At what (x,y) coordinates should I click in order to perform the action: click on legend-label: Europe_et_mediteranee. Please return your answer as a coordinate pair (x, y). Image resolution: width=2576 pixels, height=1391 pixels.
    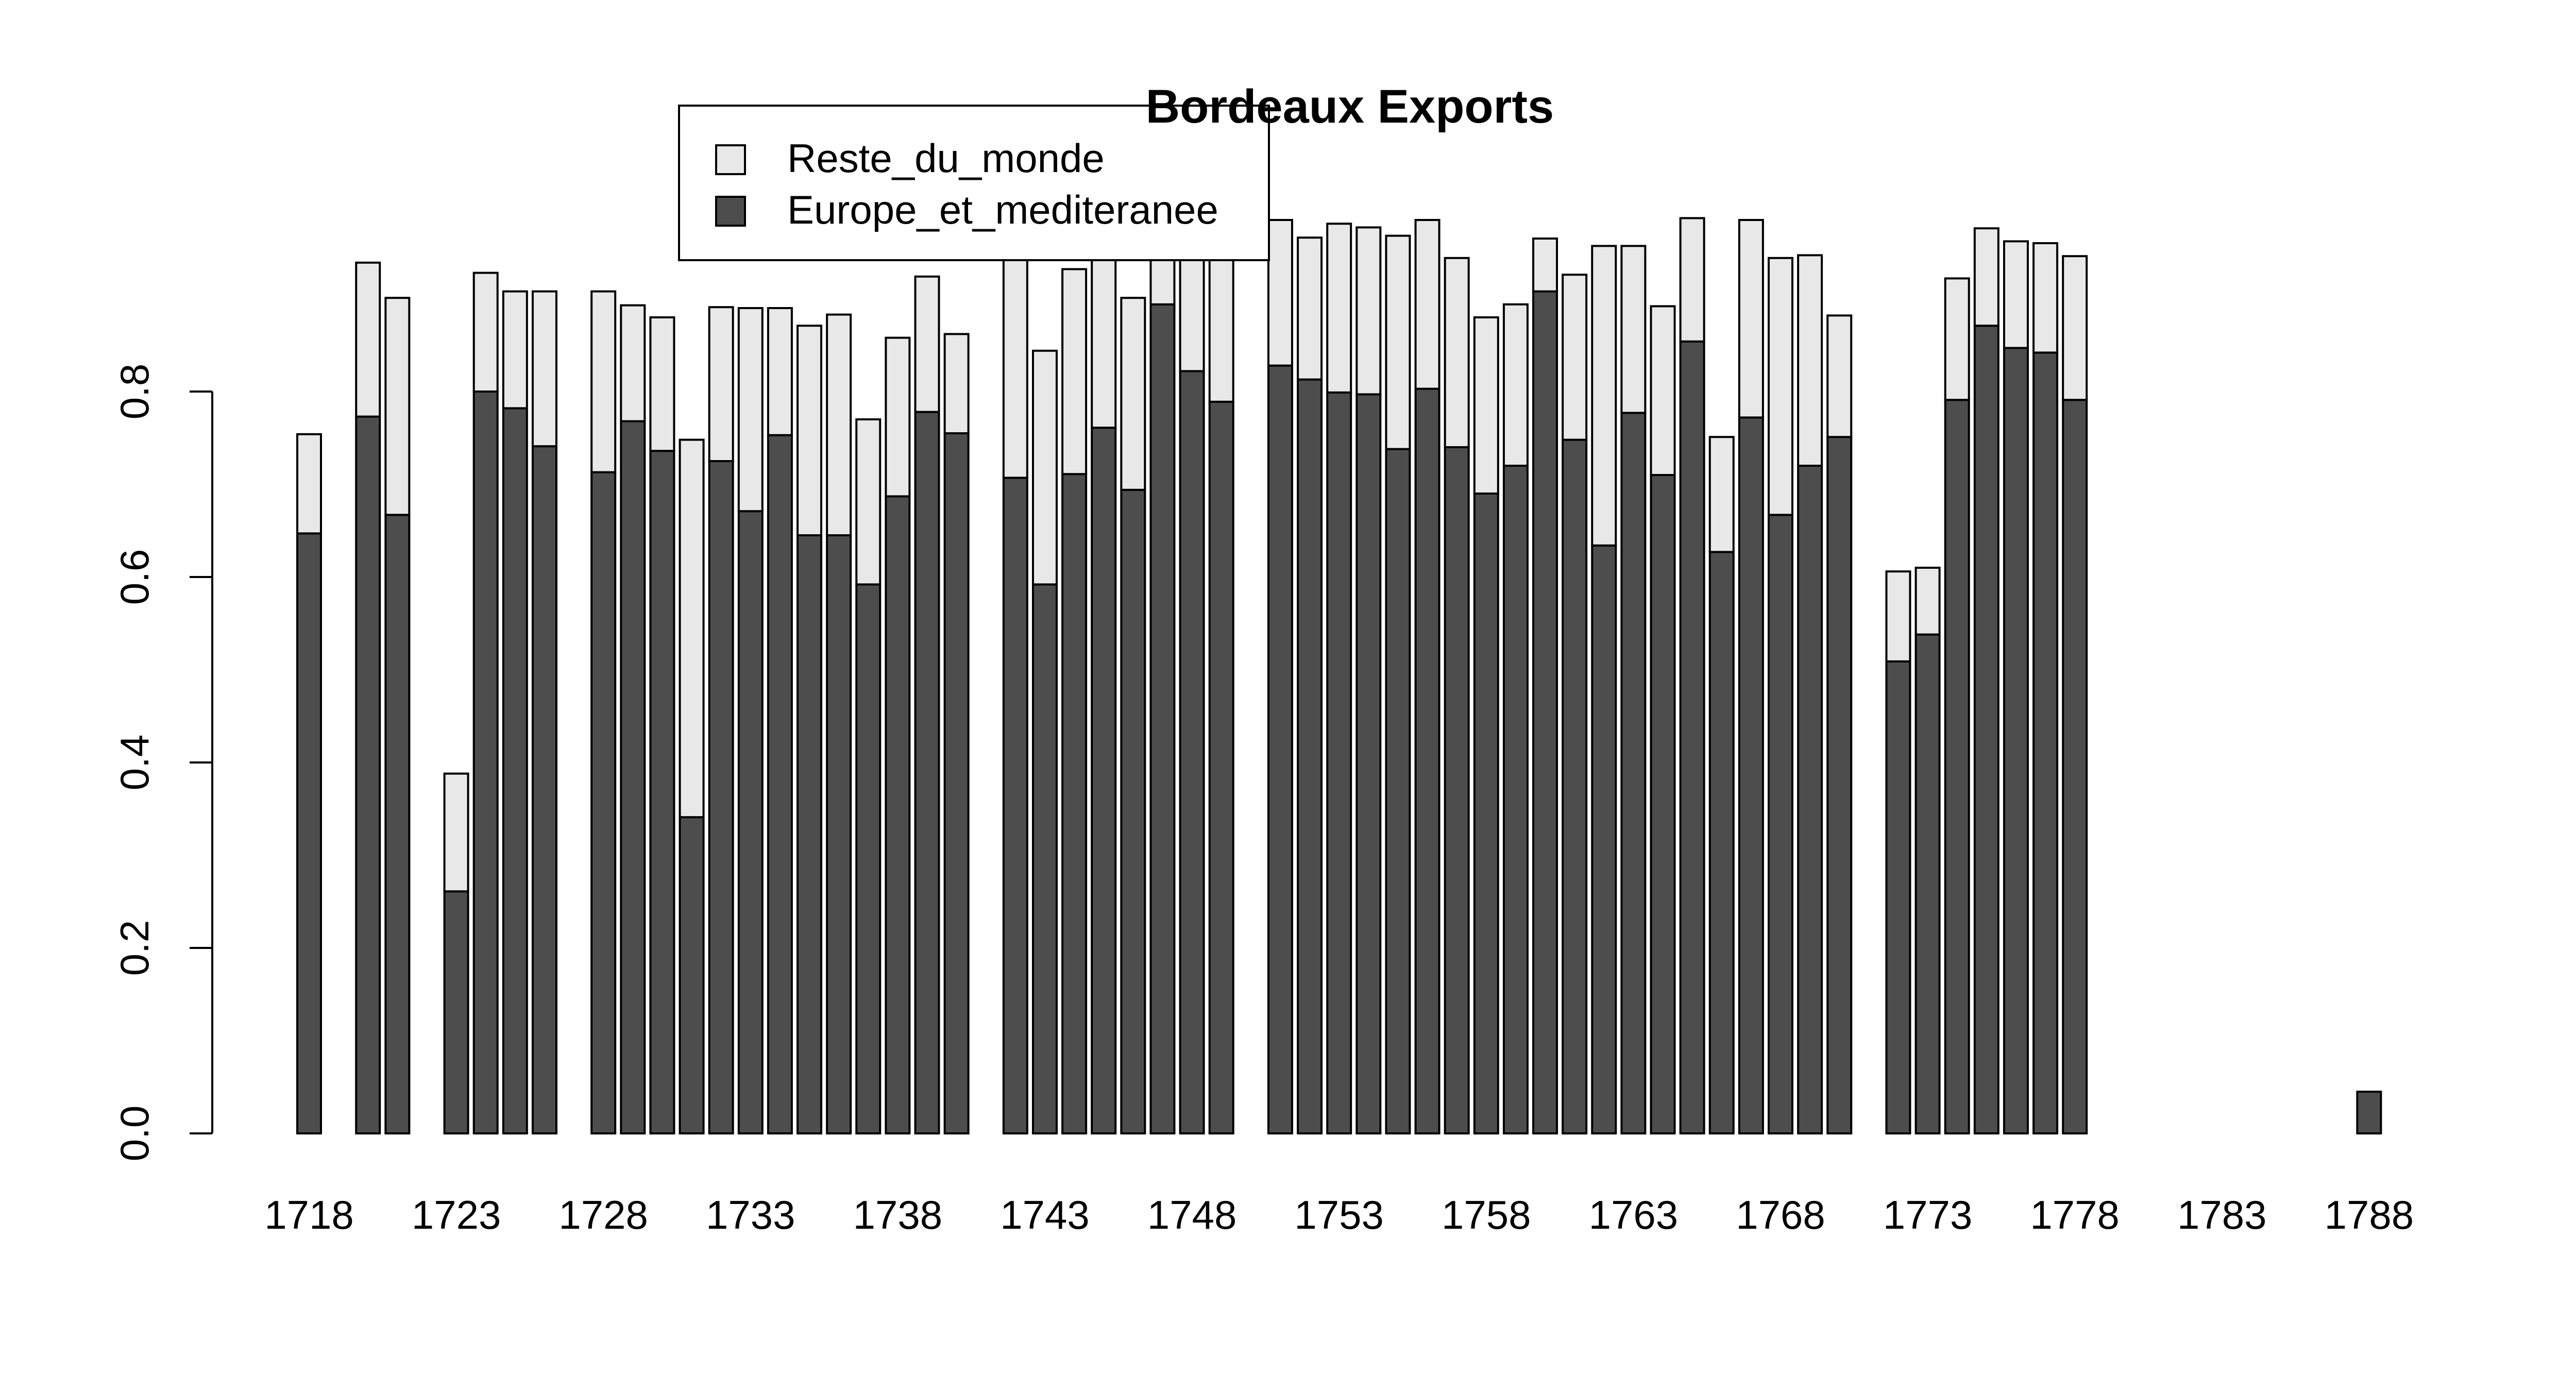
    Looking at the image, I should click on (1003, 209).